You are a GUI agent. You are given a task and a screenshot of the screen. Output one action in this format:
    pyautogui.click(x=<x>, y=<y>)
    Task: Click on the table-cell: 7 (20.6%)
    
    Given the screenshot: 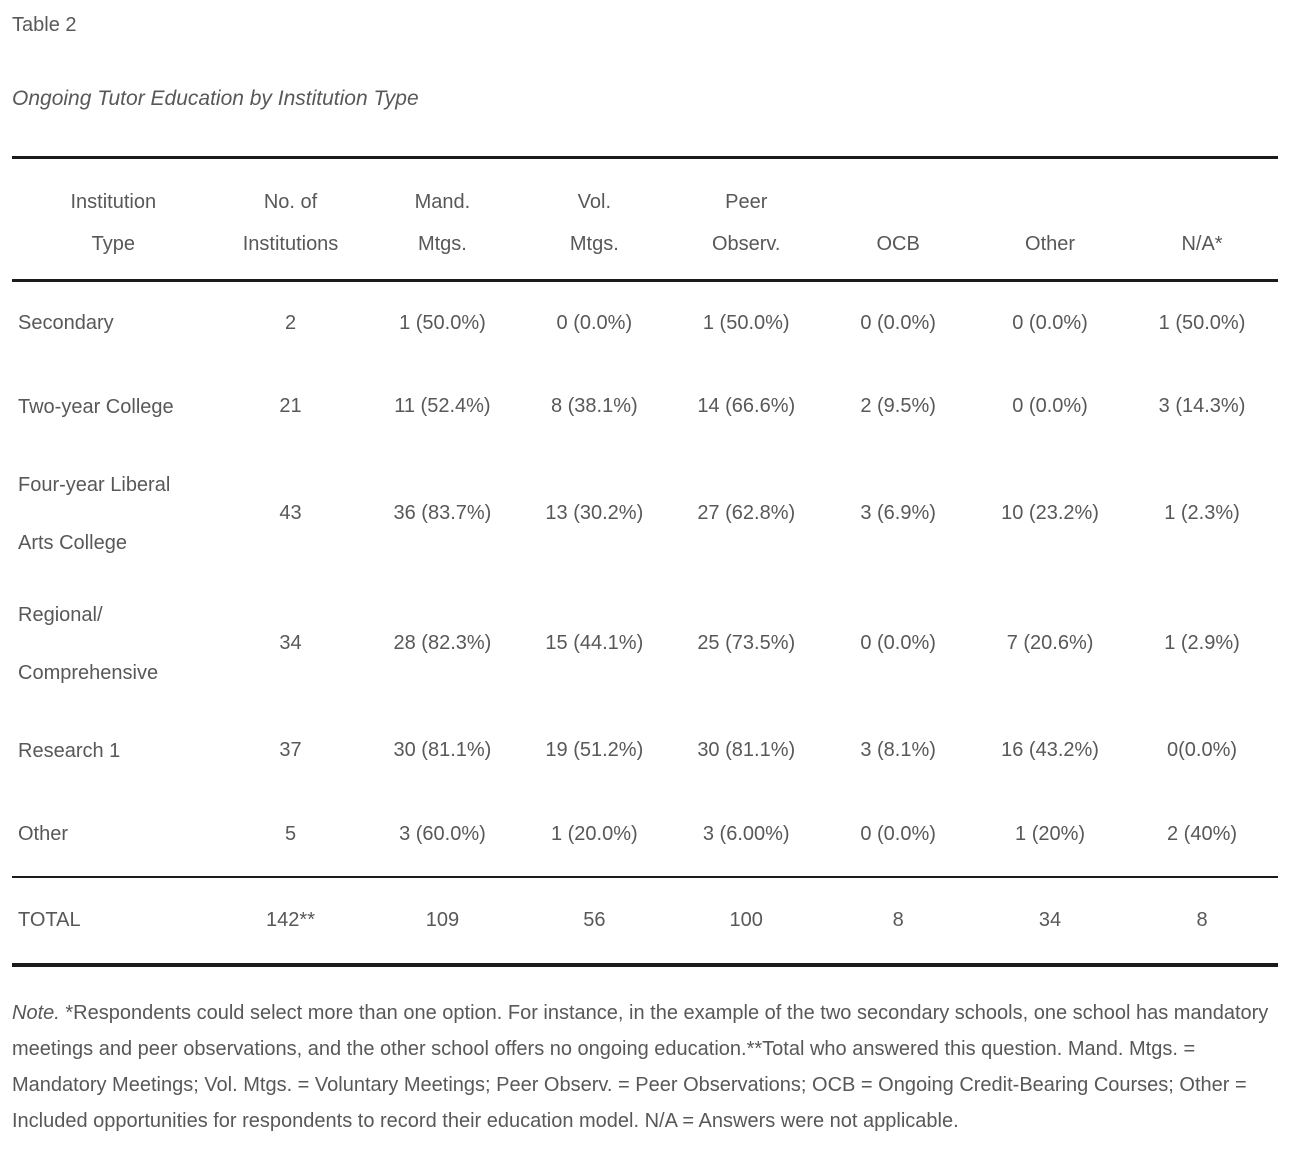 What is the action you would take?
    pyautogui.click(x=1050, y=643)
    